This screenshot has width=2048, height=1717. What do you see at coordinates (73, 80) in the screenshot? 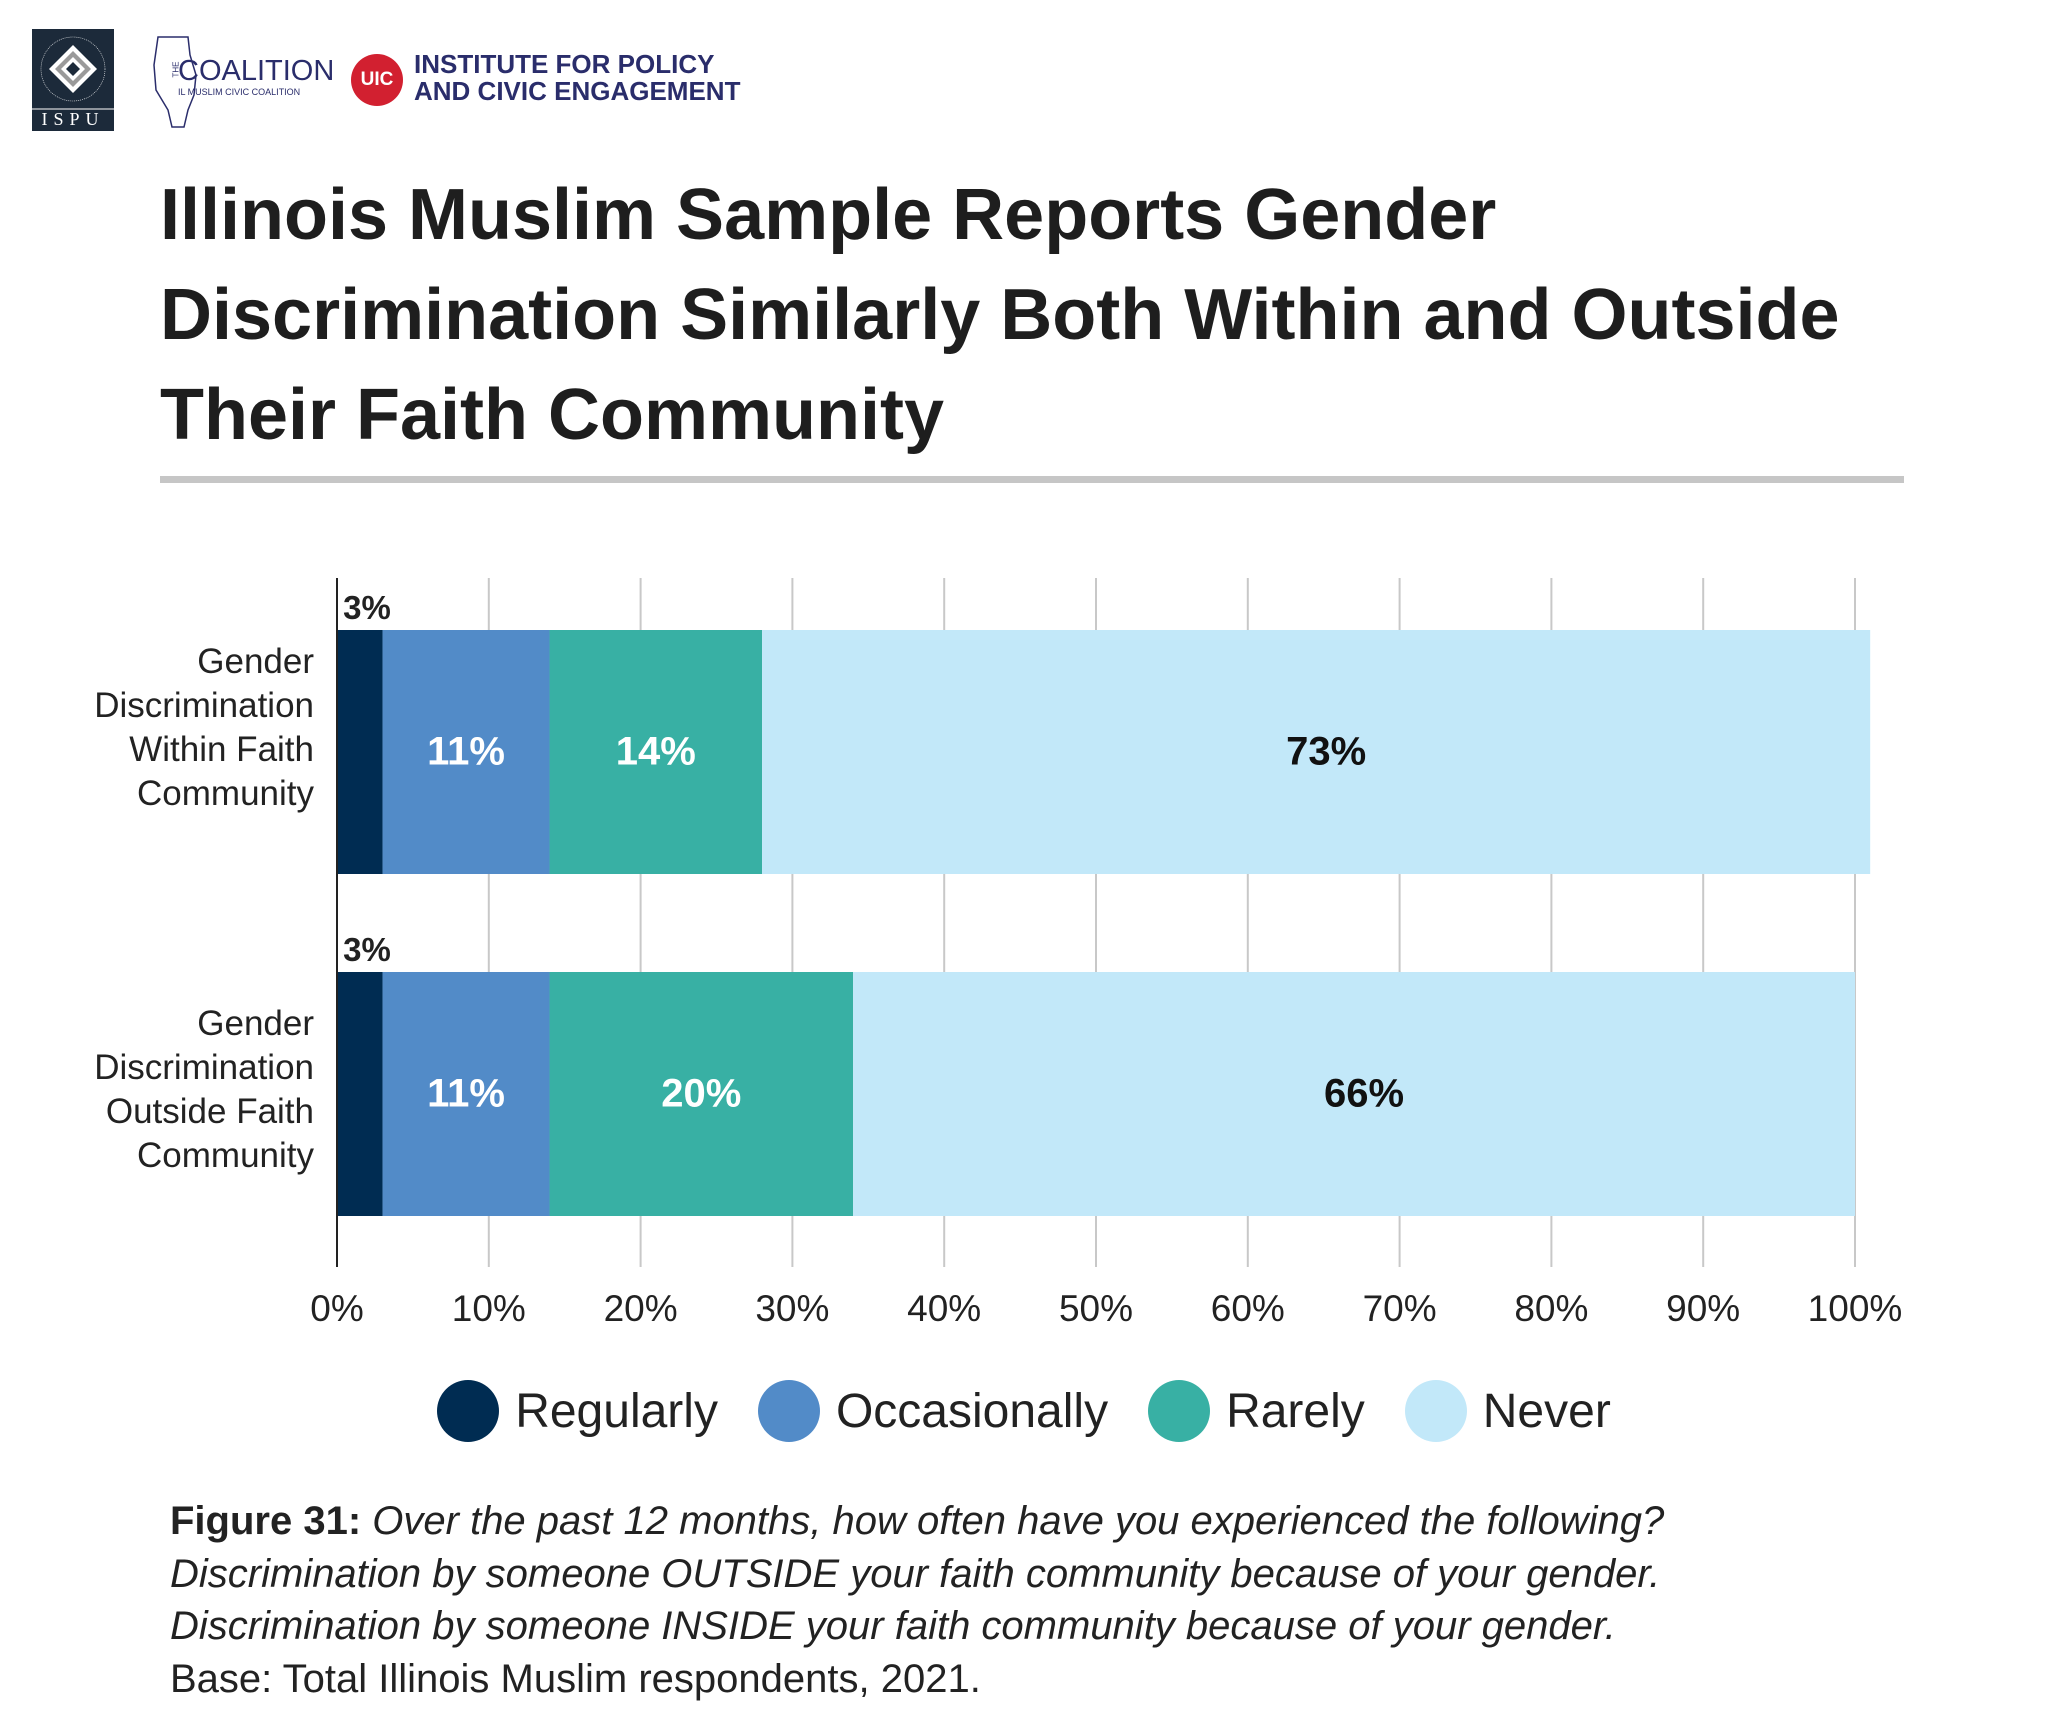
I see `ispu-logo: ISPU` at bounding box center [73, 80].